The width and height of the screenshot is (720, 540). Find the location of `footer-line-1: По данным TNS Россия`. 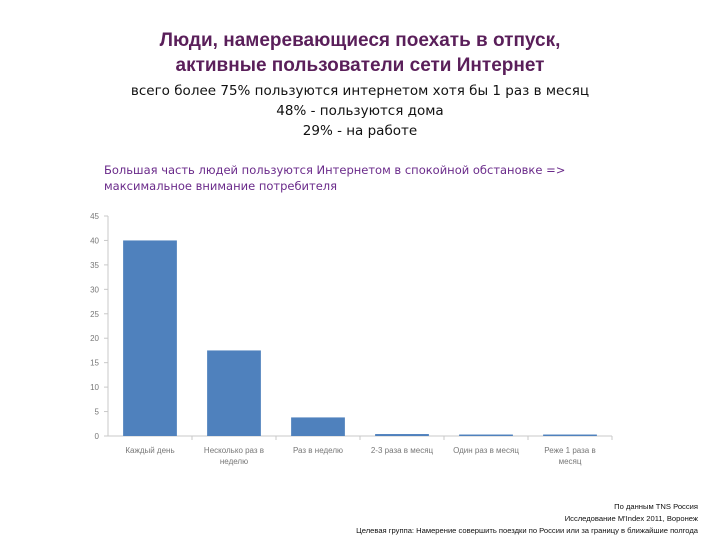

footer-line-1: По данным TNS Россия is located at coordinates (656, 506).